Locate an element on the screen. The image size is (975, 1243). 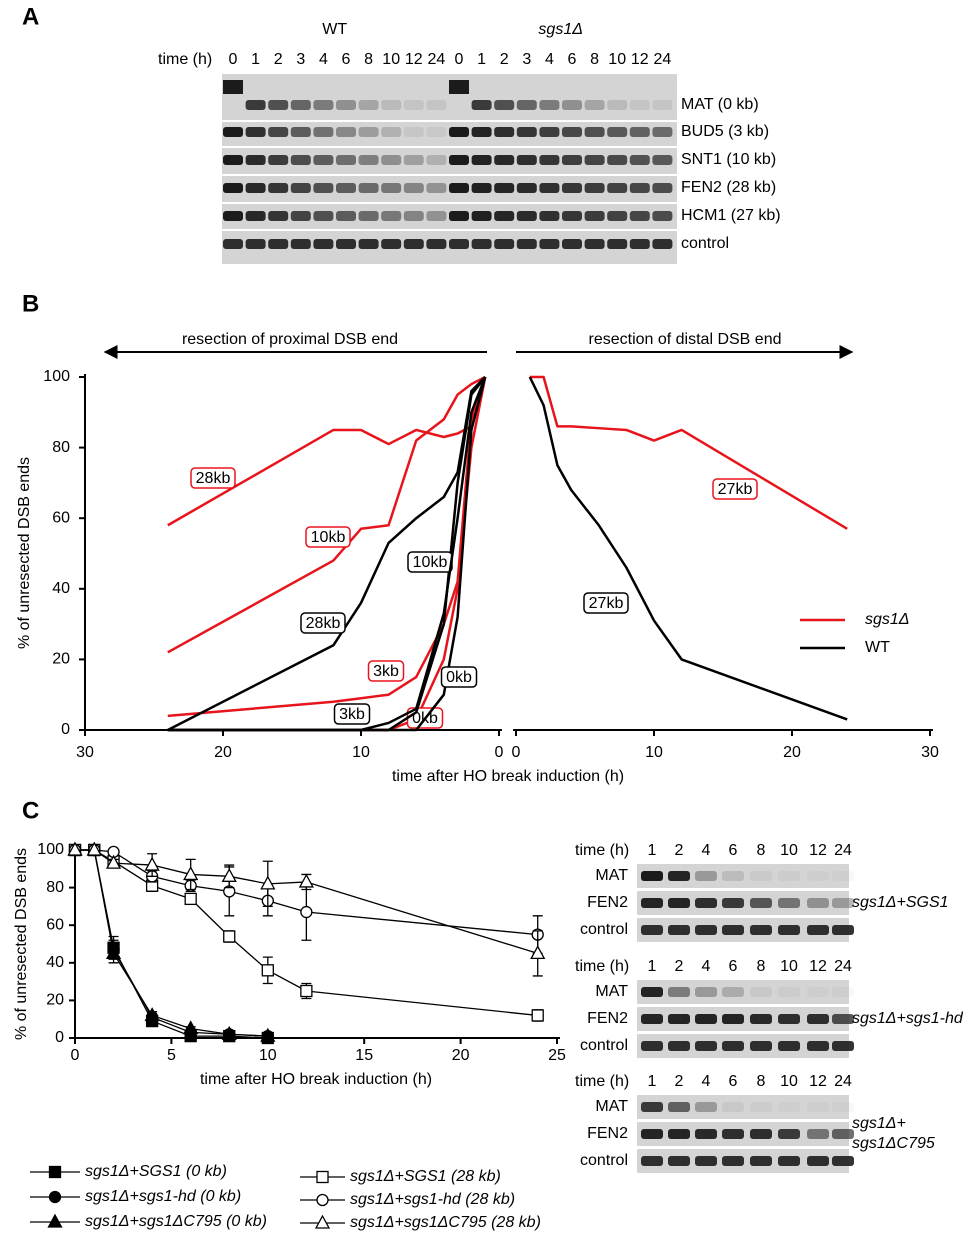
series-label: 28kb is located at coordinates (323, 623).